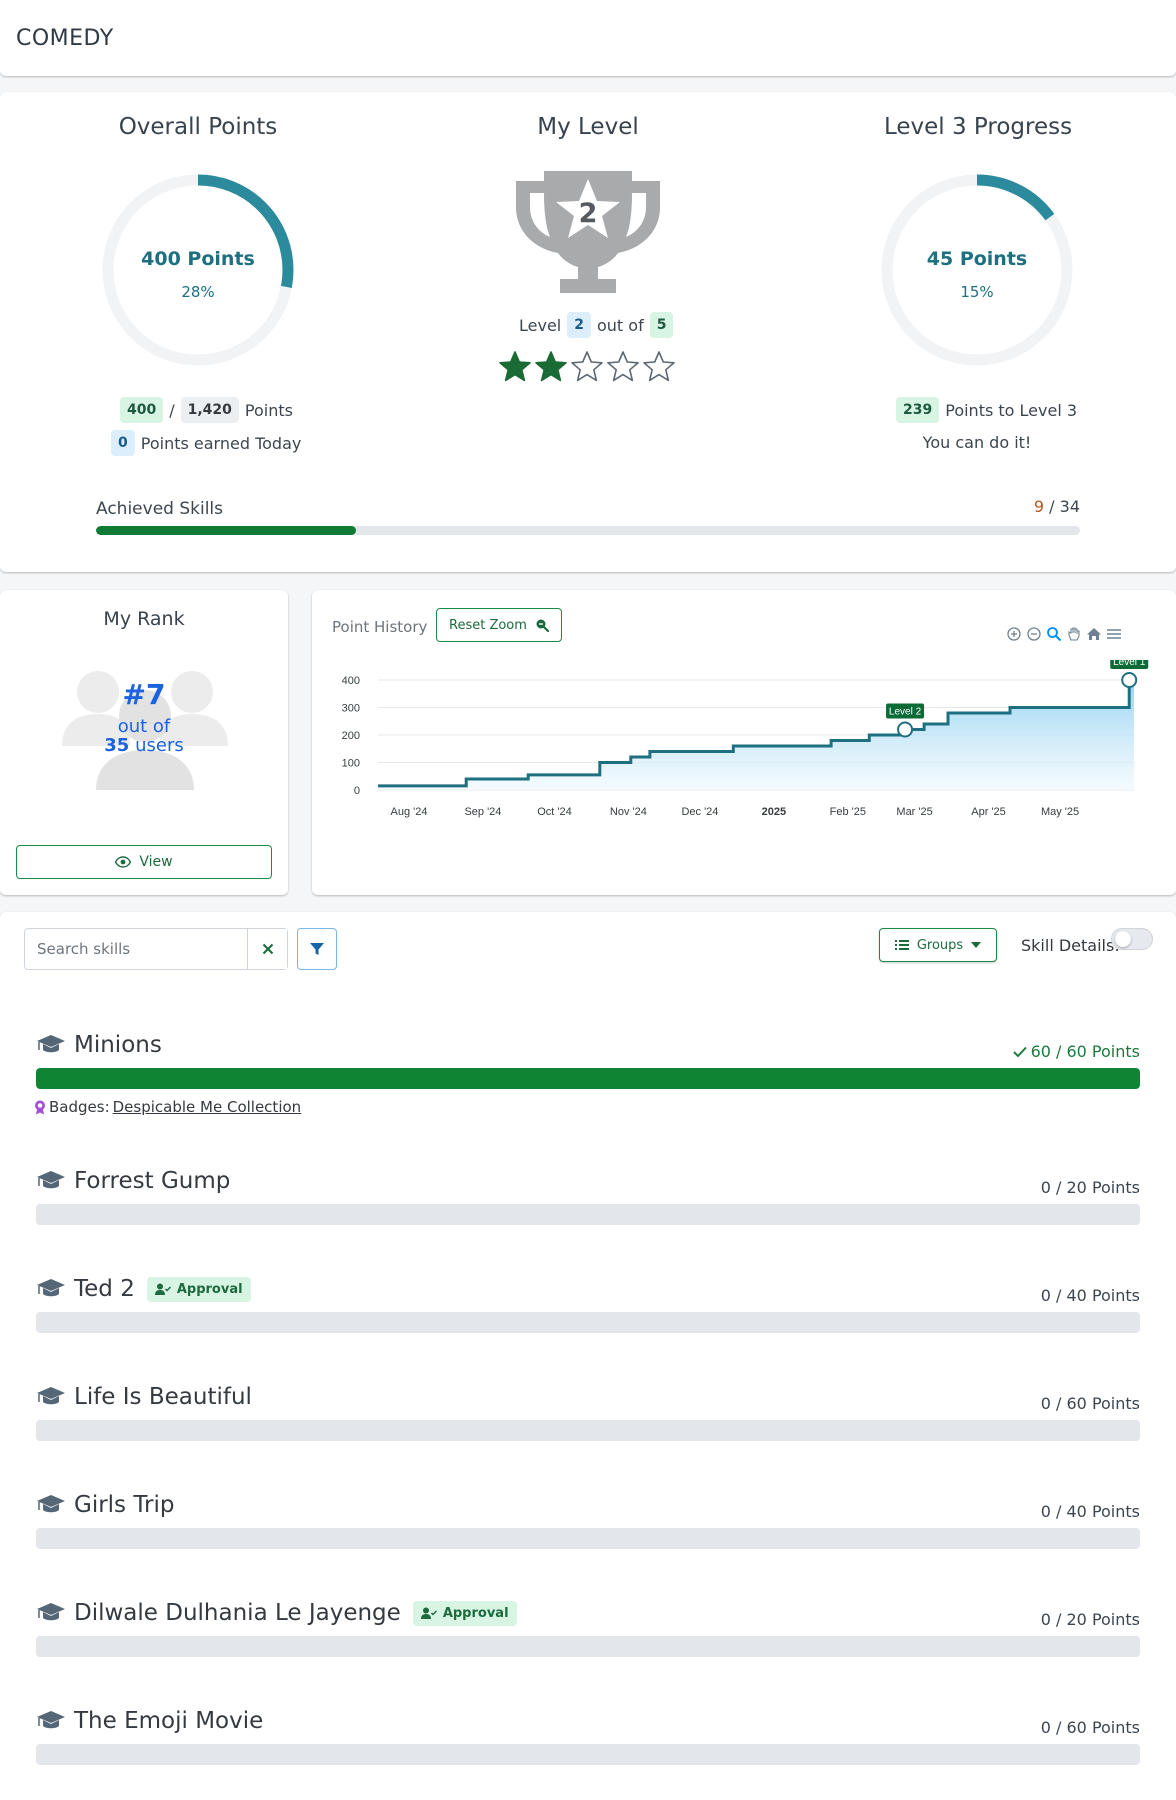  I want to click on annotation-marker, so click(905, 729).